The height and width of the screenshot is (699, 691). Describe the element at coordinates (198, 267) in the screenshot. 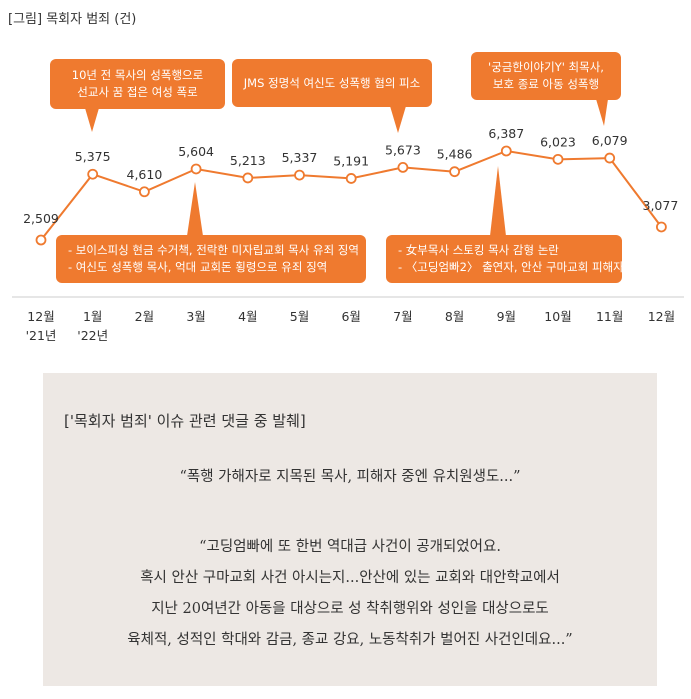

I see `annotation-text: - 여신도 성폭행 목사, 억대 교회돈 횡령으로 유죄 징역` at that location.